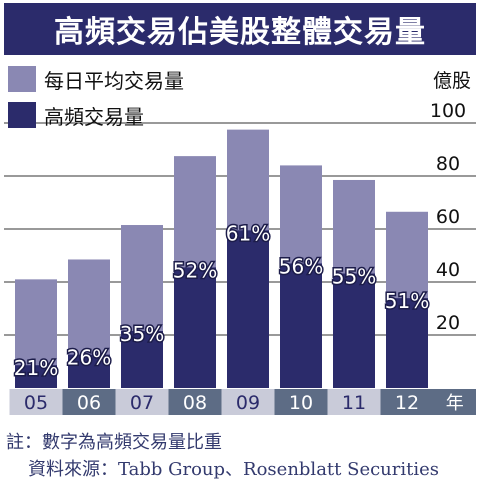  I want to click on legend-swatch-total, so click(22, 79).